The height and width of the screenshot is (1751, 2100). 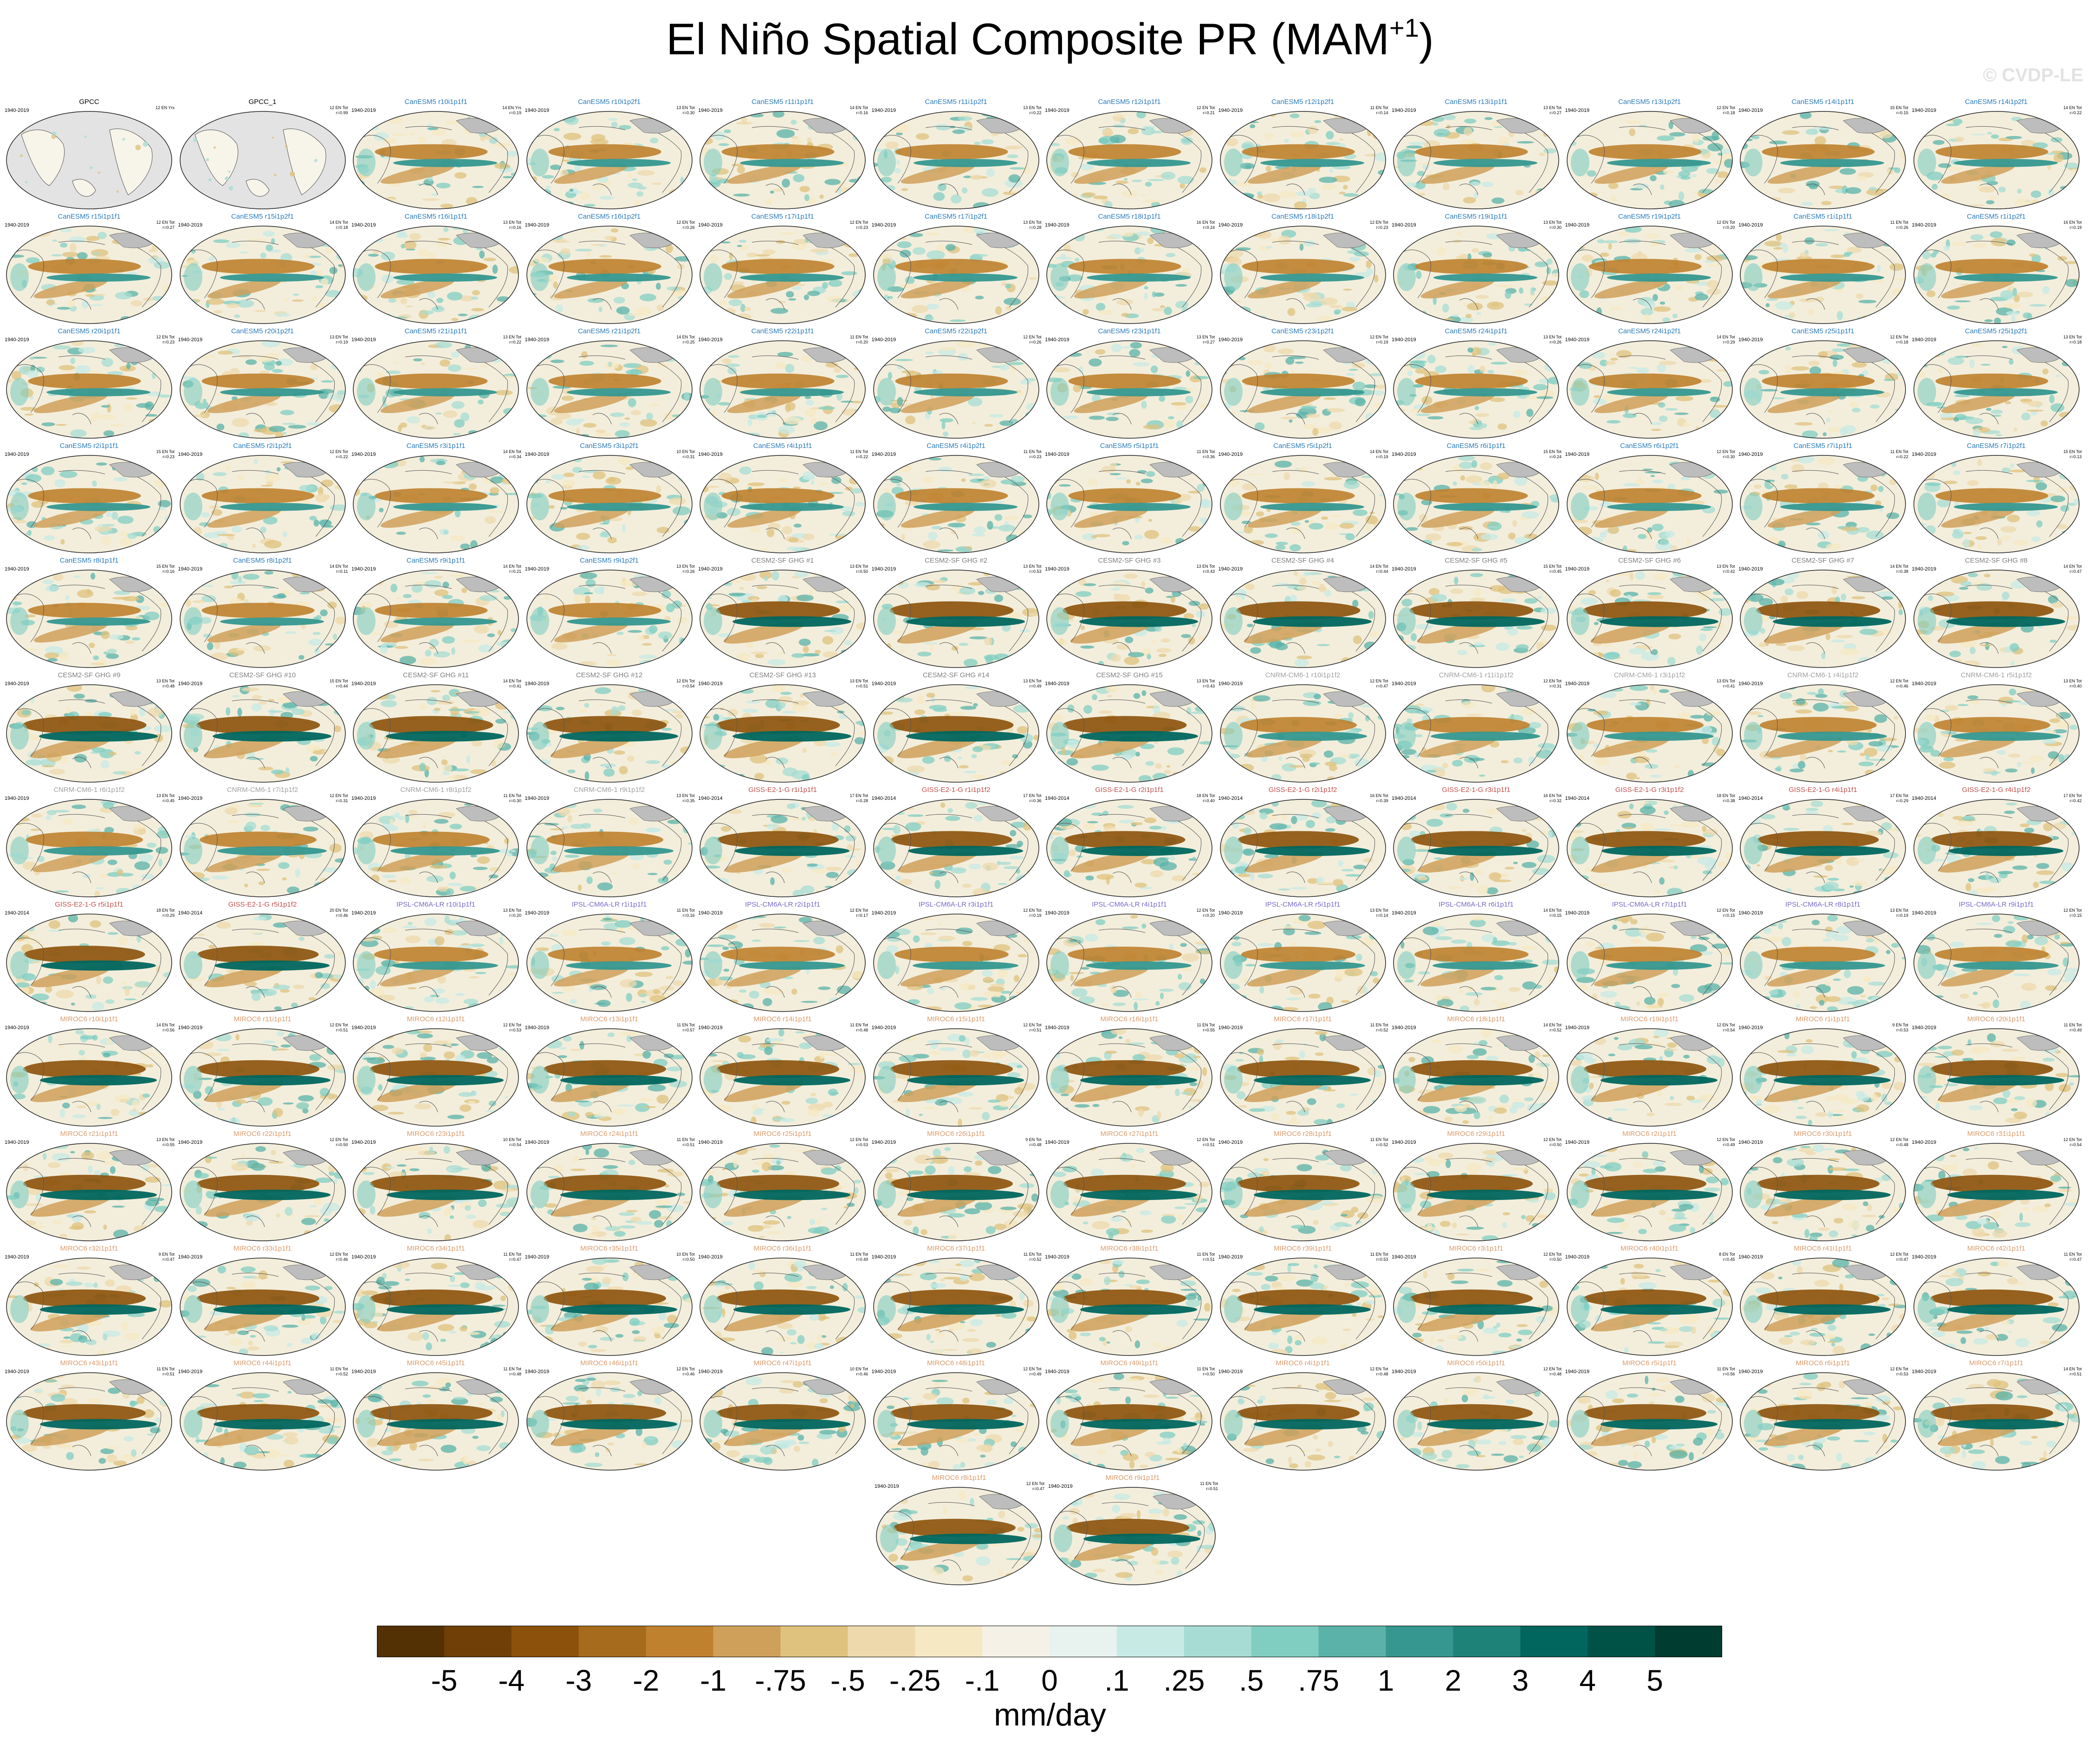 I want to click on panel-title: CanESM5 r7i1p1f1, so click(x=1823, y=446).